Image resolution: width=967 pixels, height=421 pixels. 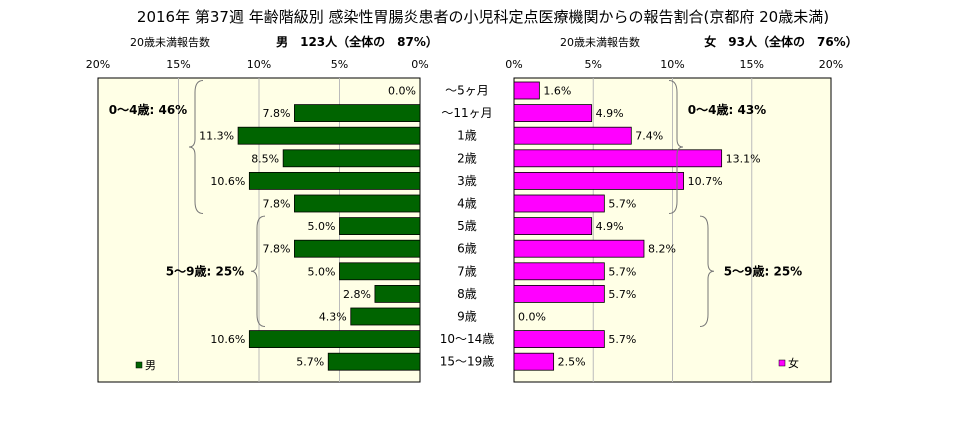 I want to click on male-legend-swatch, so click(x=139, y=365).